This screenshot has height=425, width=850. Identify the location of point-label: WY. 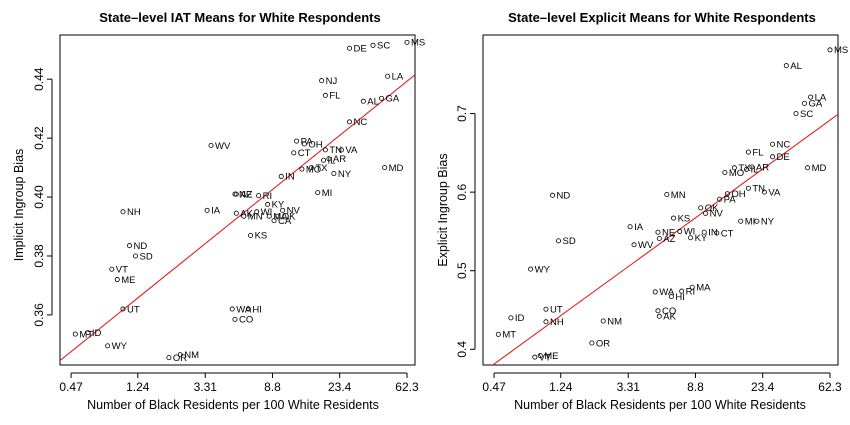
(543, 269).